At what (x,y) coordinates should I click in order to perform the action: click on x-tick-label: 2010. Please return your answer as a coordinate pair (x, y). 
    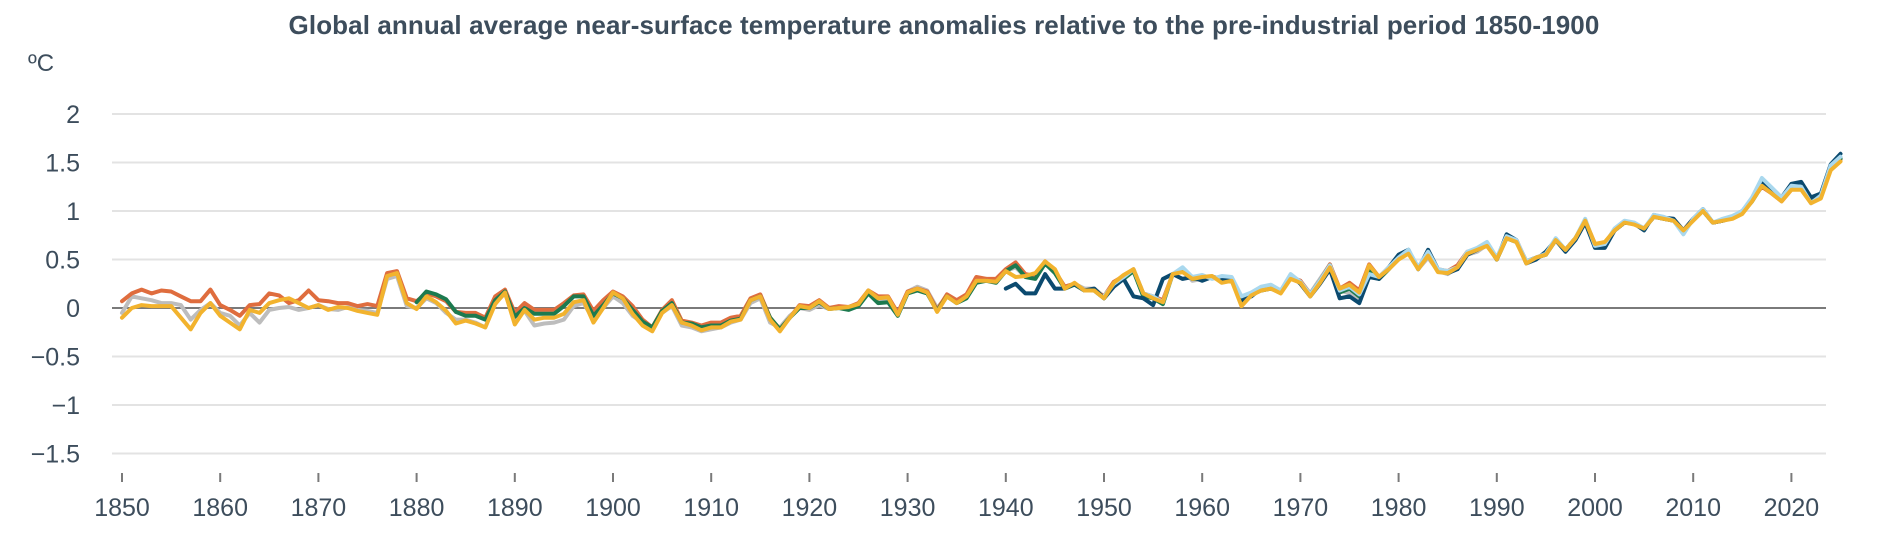
    Looking at the image, I should click on (1693, 508).